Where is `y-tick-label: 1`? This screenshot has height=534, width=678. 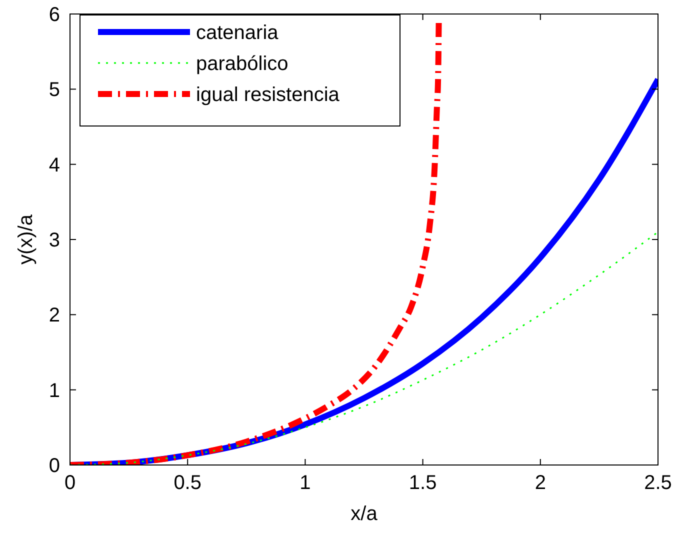
y-tick-label: 1 is located at coordinates (54, 391).